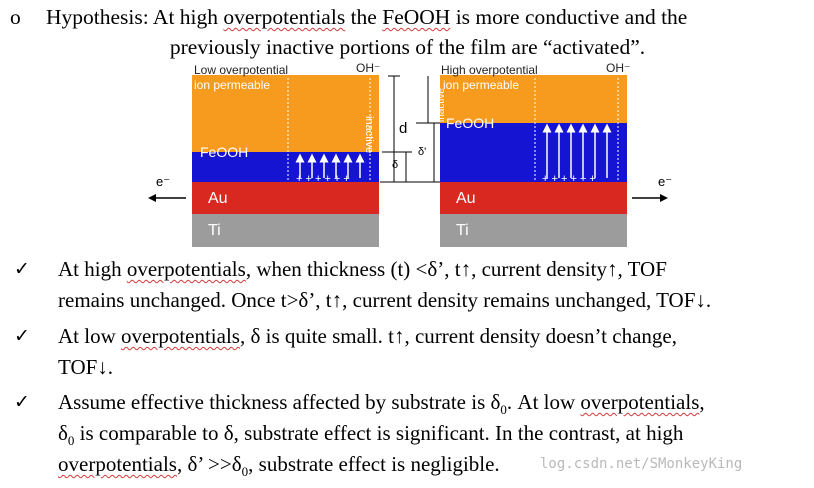 The height and width of the screenshot is (488, 814). I want to click on right-ti-layer, so click(533, 230).